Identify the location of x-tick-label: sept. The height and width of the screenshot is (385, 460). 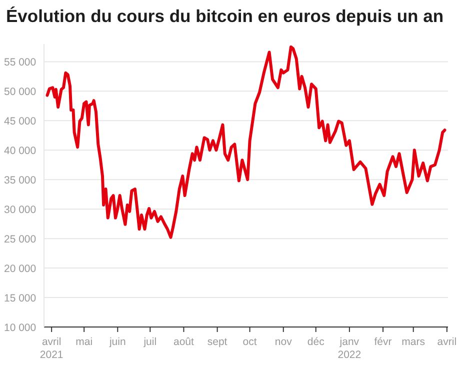
(217, 342).